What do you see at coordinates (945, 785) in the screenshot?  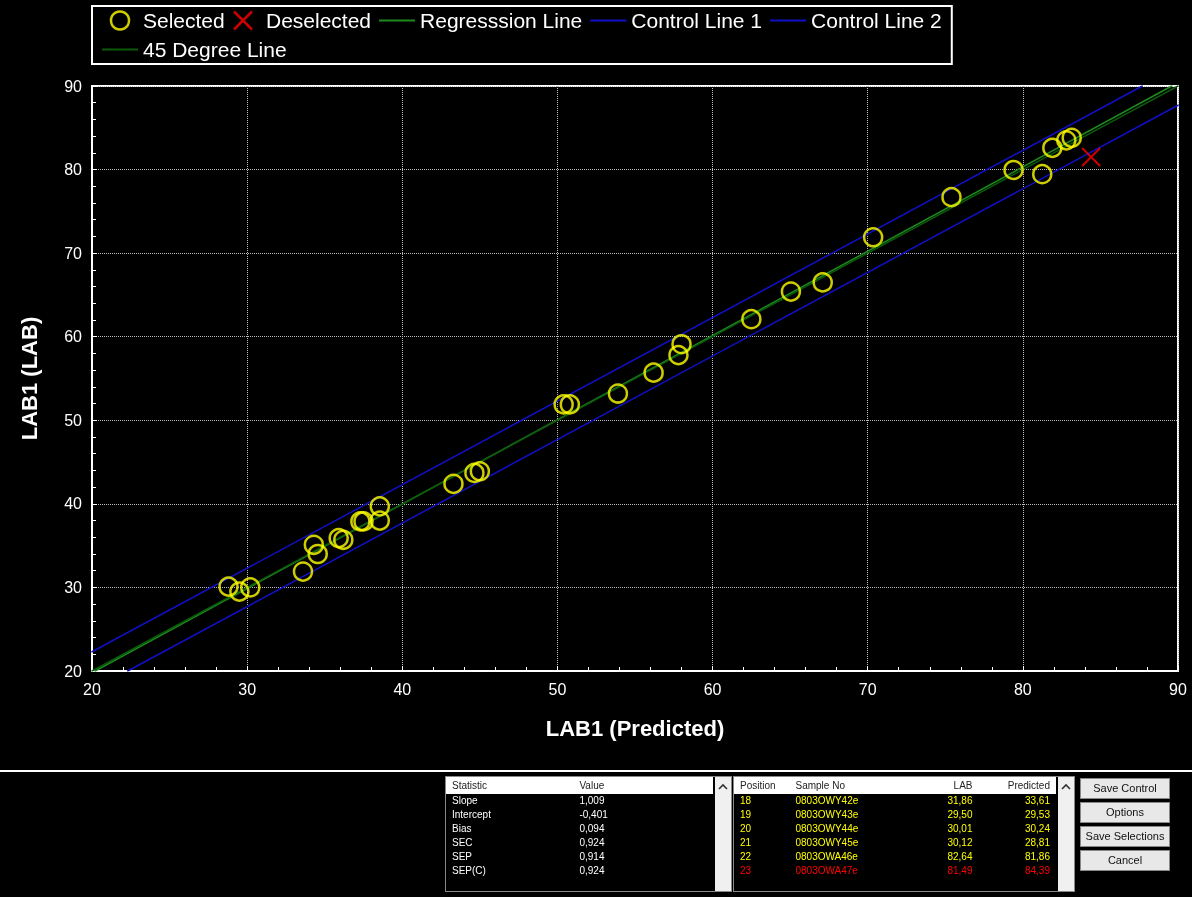 I see `text: LAB` at bounding box center [945, 785].